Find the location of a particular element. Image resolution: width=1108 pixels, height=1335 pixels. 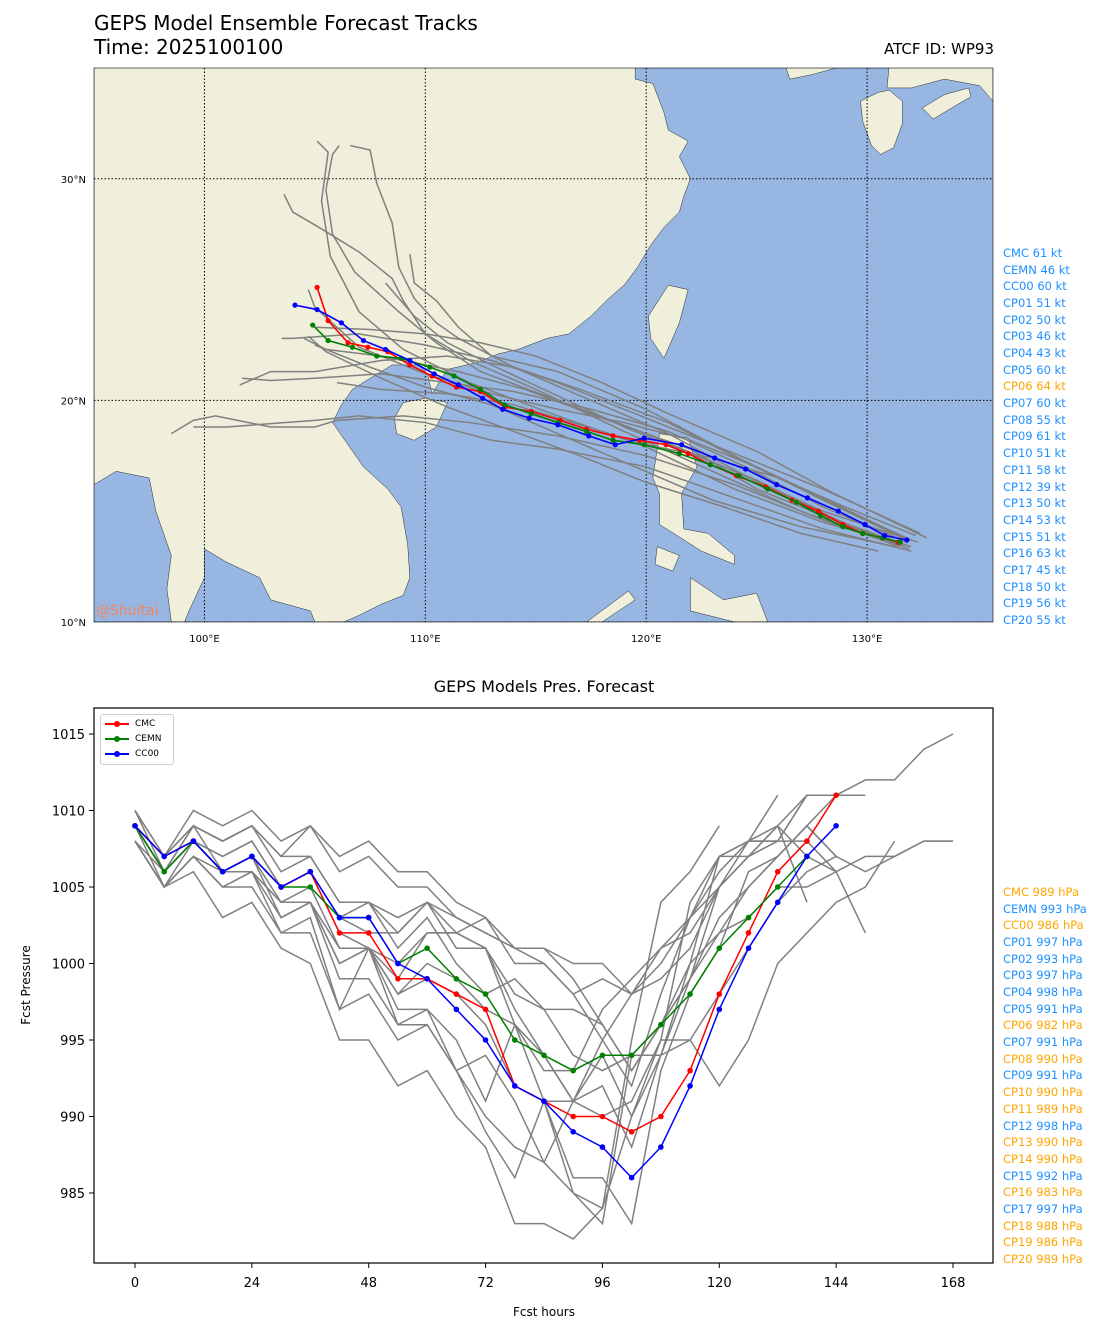

legend: CMC CEMN CC00 is located at coordinates (137, 739).